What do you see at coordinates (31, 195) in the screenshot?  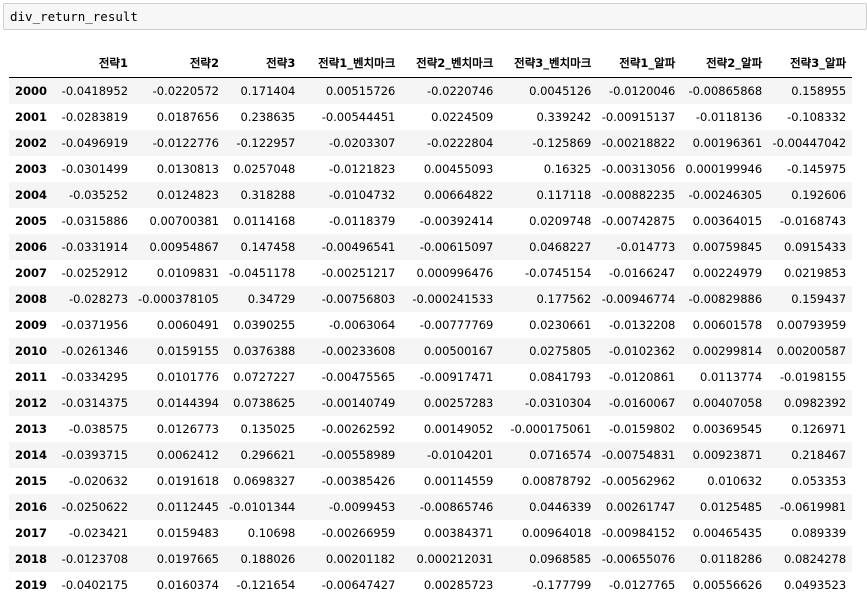 I see `row-index: 2004` at bounding box center [31, 195].